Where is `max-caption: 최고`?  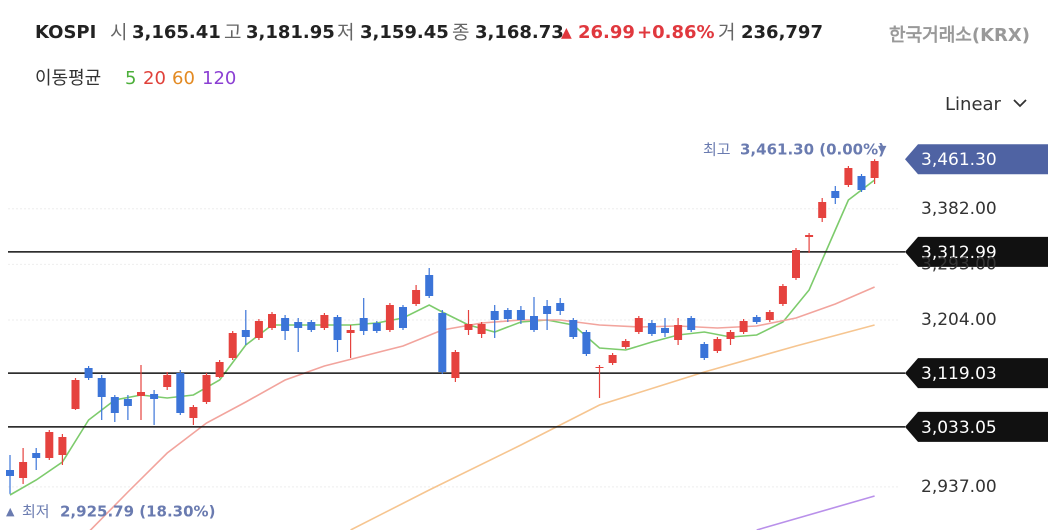
max-caption: 최고 is located at coordinates (717, 150).